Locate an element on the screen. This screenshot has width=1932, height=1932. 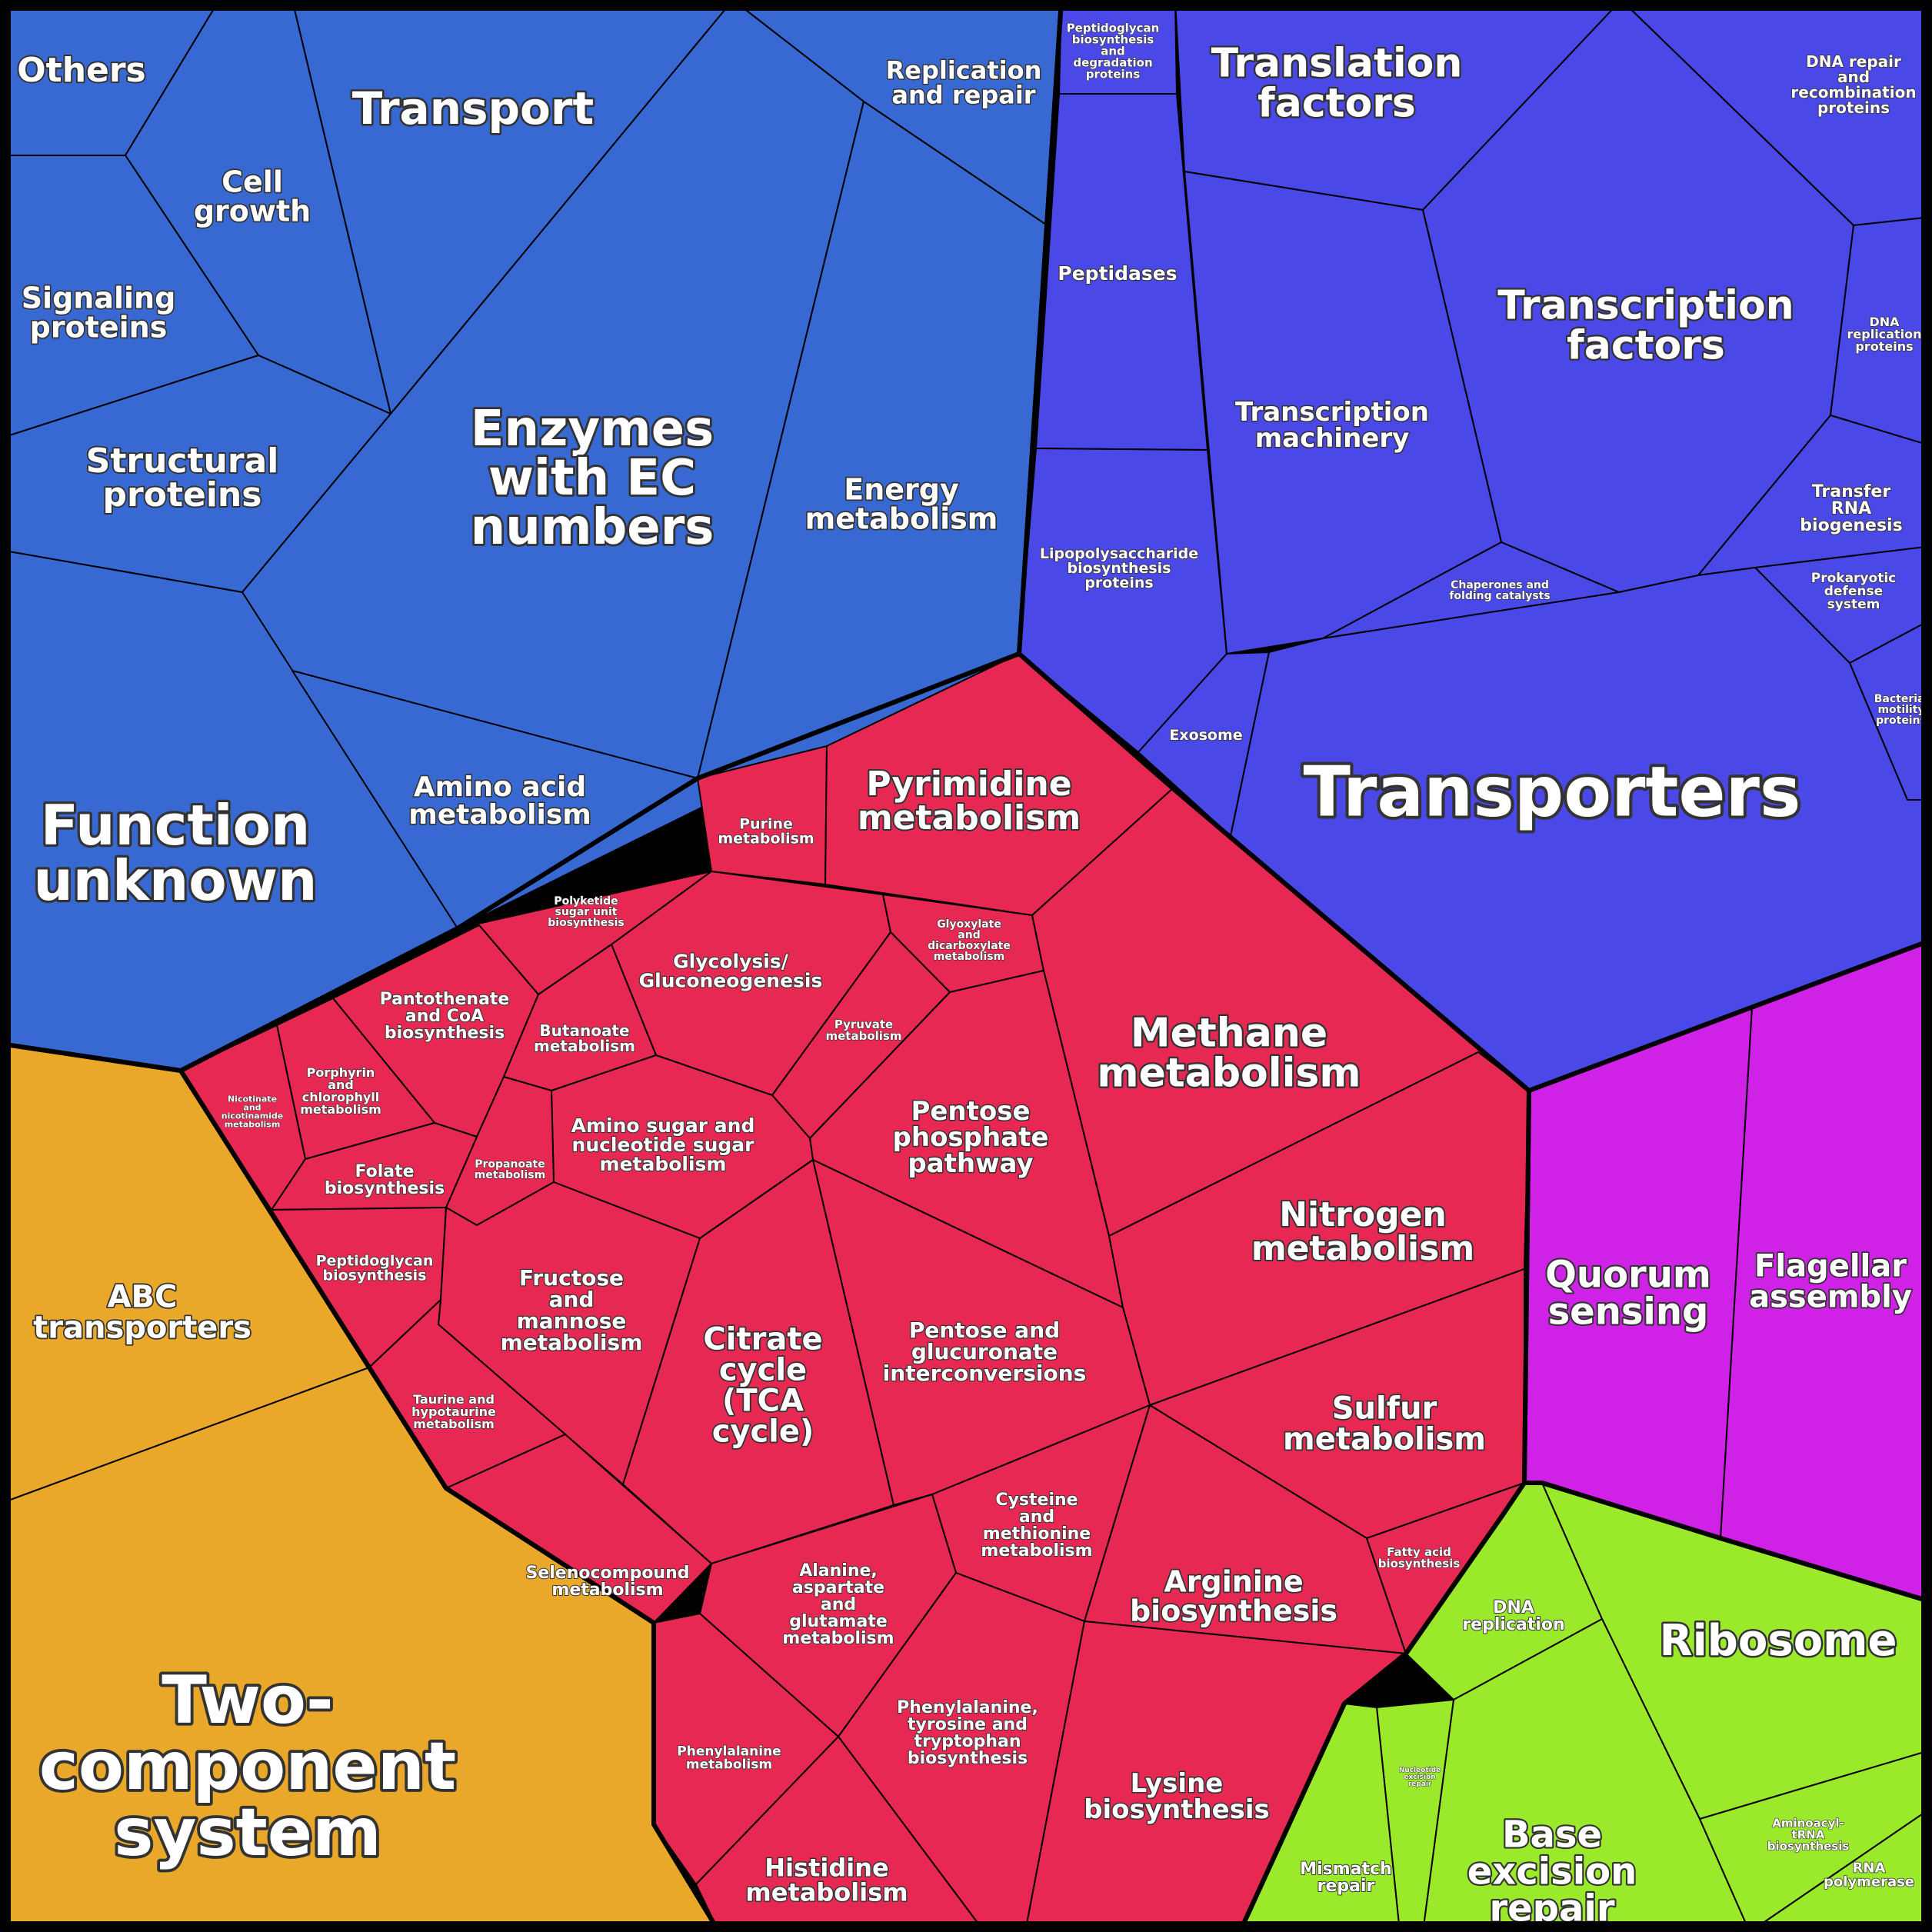
label-others: Others is located at coordinates (81, 70).